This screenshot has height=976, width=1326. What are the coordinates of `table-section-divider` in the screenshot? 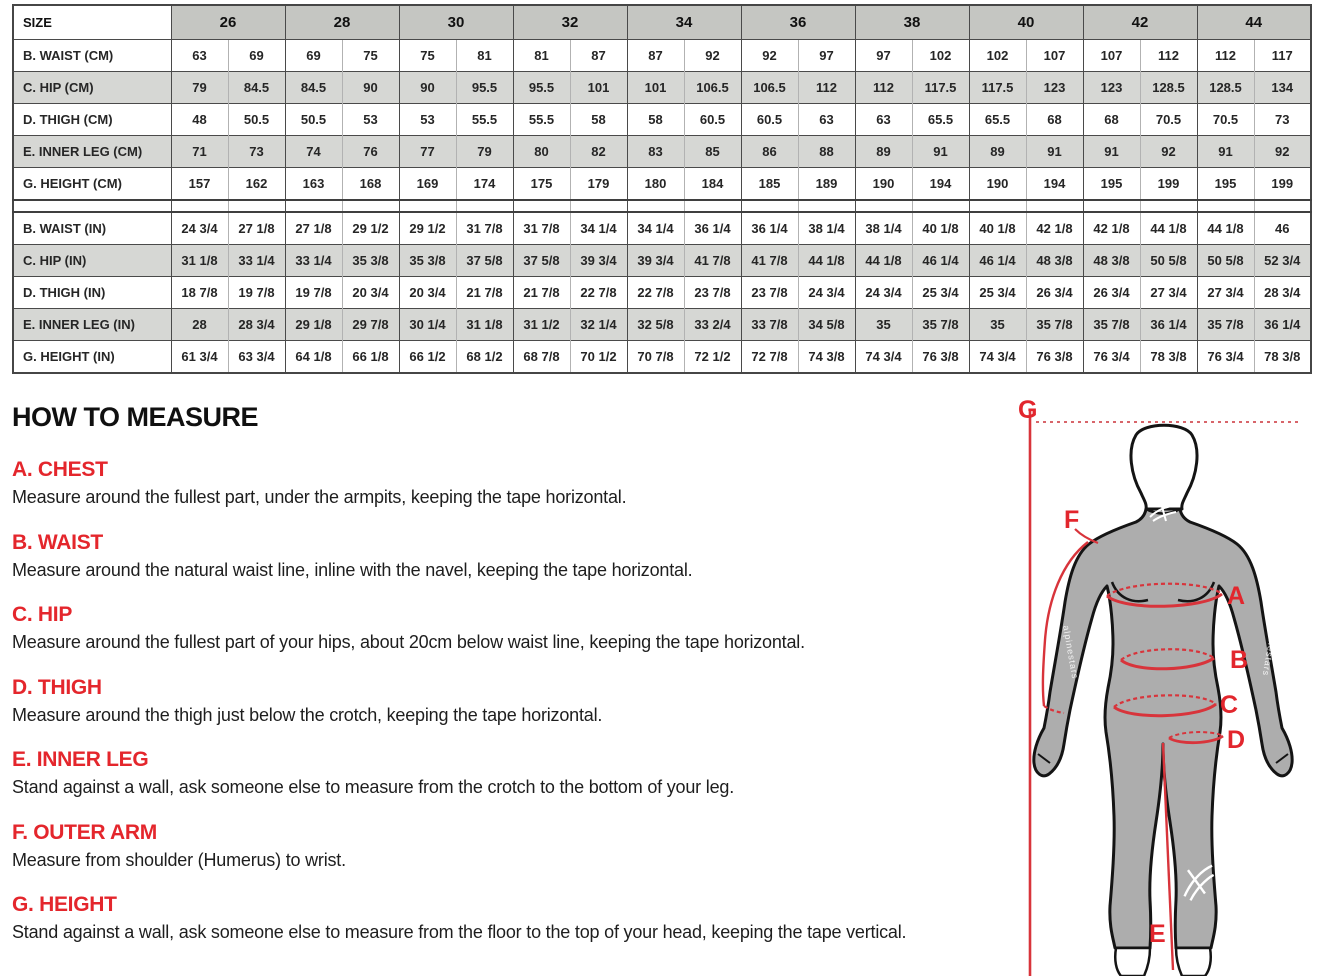 It's located at (662, 206).